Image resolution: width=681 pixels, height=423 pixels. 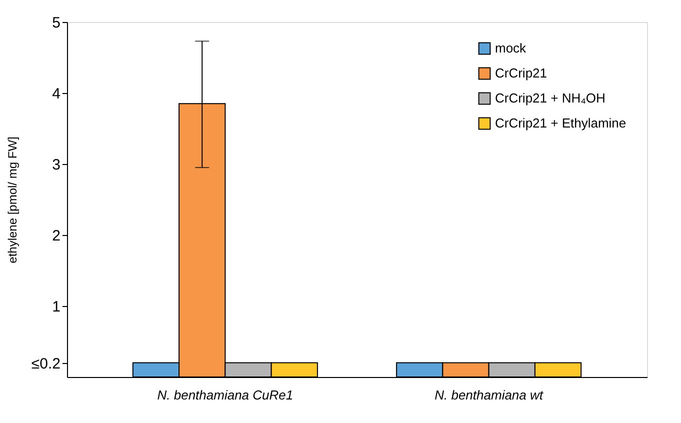 I want to click on y-axis-title: ethylene [pmol/ mg FW], so click(x=12, y=200).